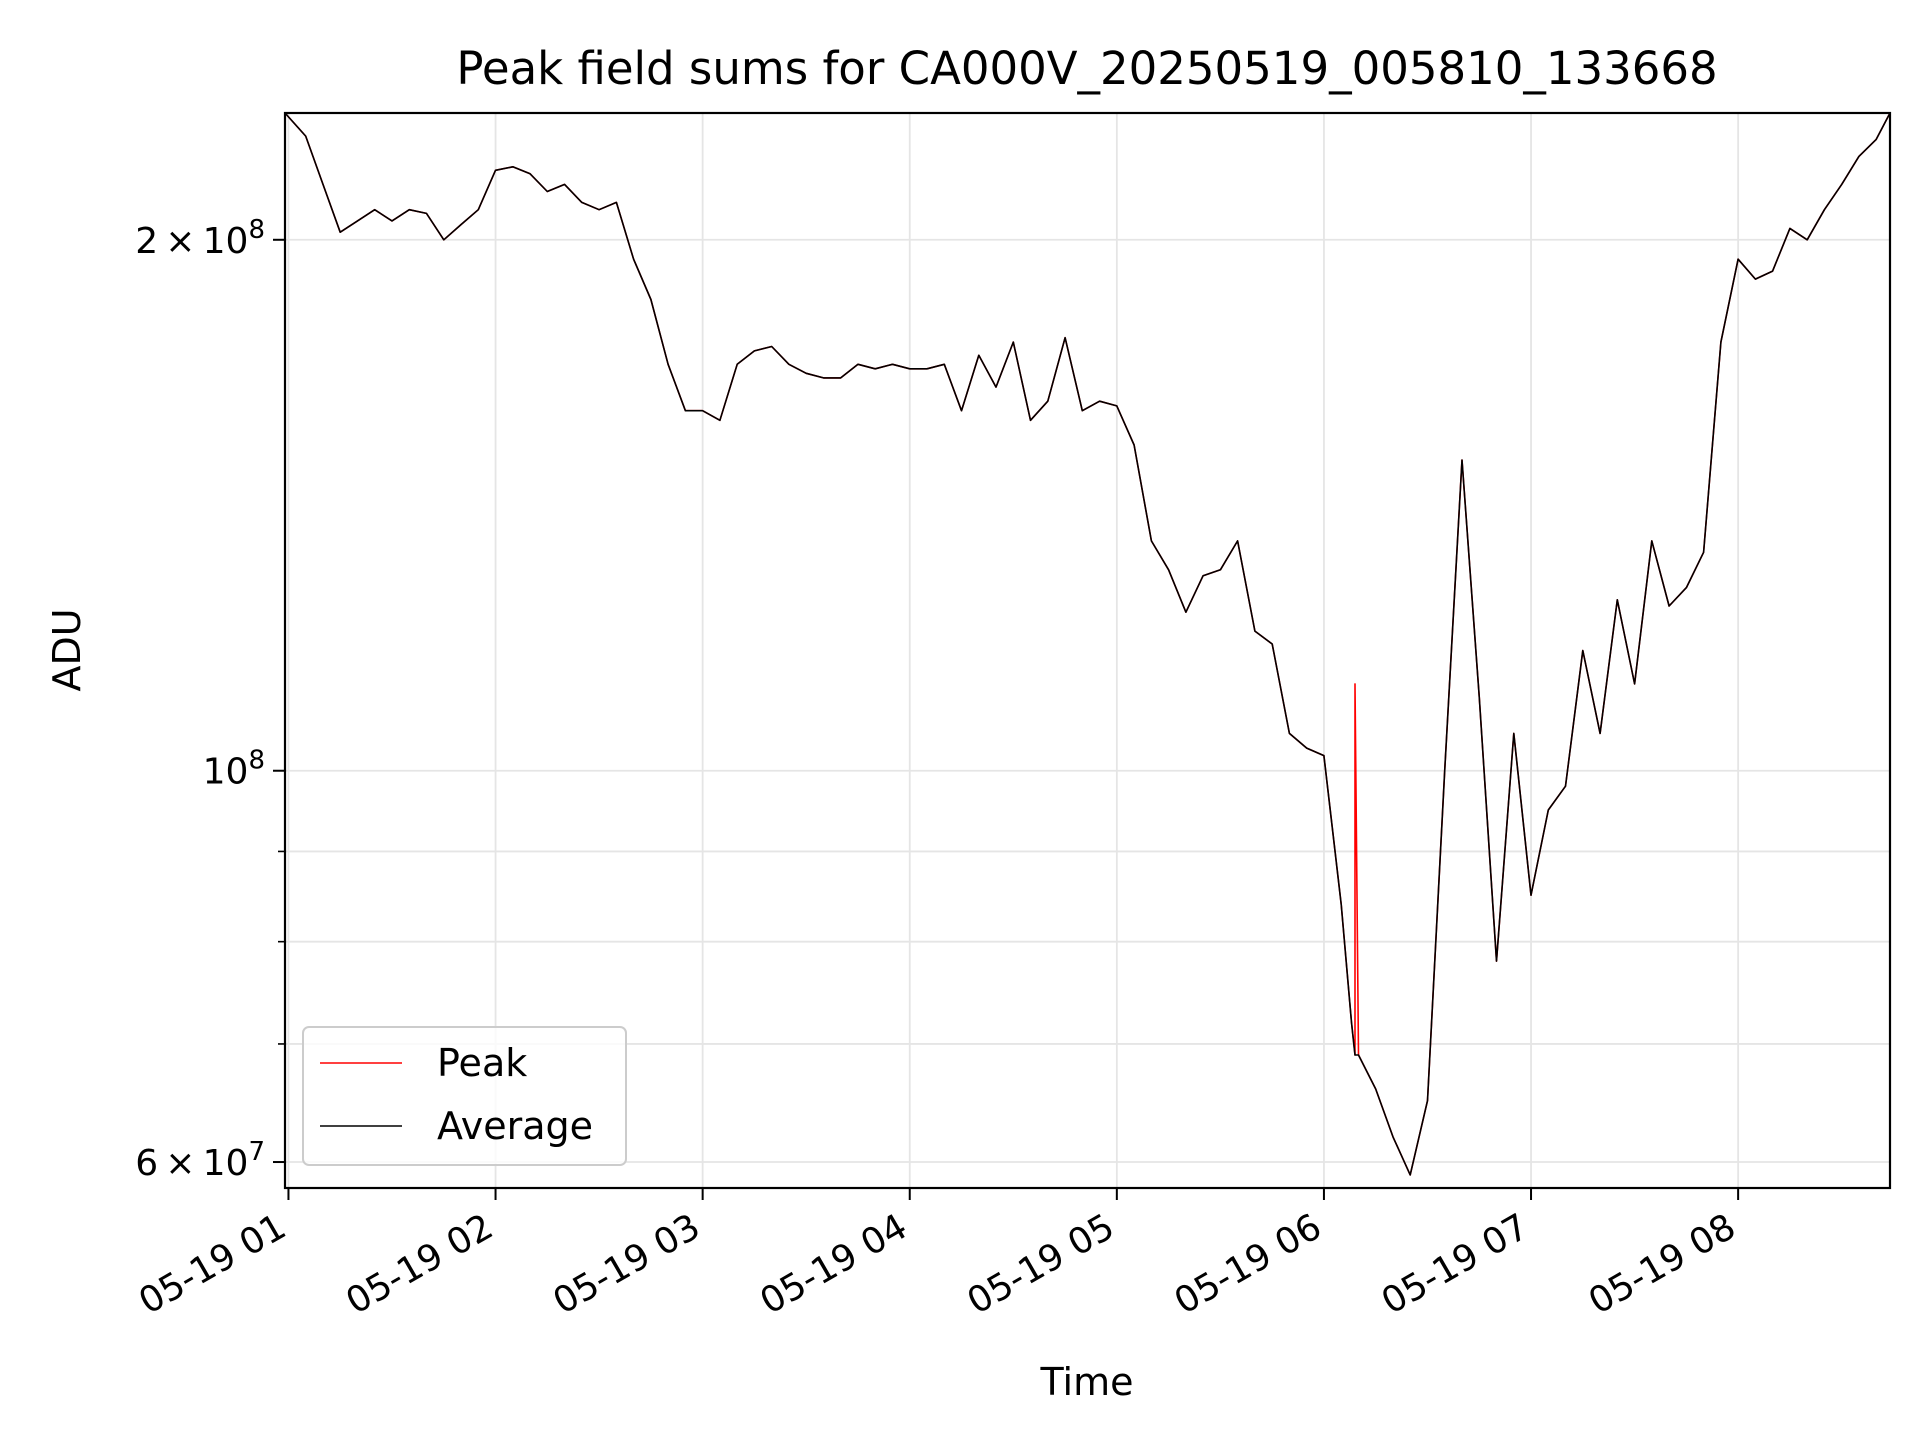 The width and height of the screenshot is (1920, 1444). What do you see at coordinates (200, 1160) in the screenshot?
I see `y-tick-label: 6 × 107` at bounding box center [200, 1160].